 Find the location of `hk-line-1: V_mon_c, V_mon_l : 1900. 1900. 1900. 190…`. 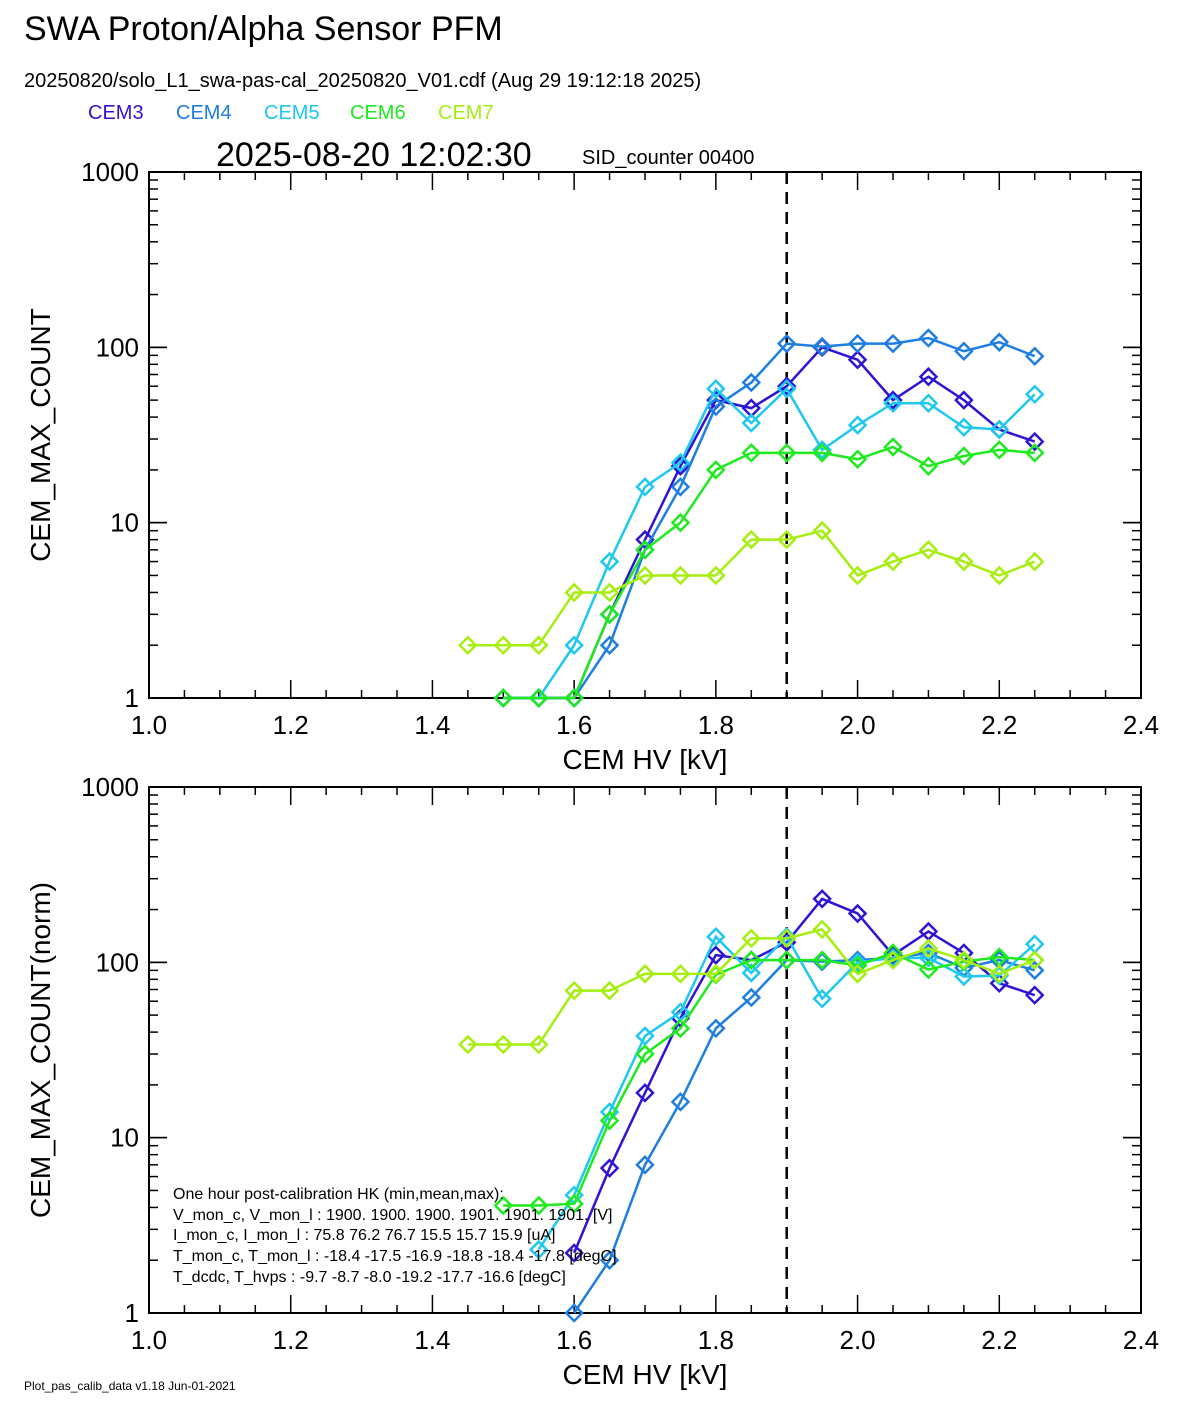

hk-line-1: V_mon_c, V_mon_l : 1900. 1900. 1900. 190… is located at coordinates (392, 1215).